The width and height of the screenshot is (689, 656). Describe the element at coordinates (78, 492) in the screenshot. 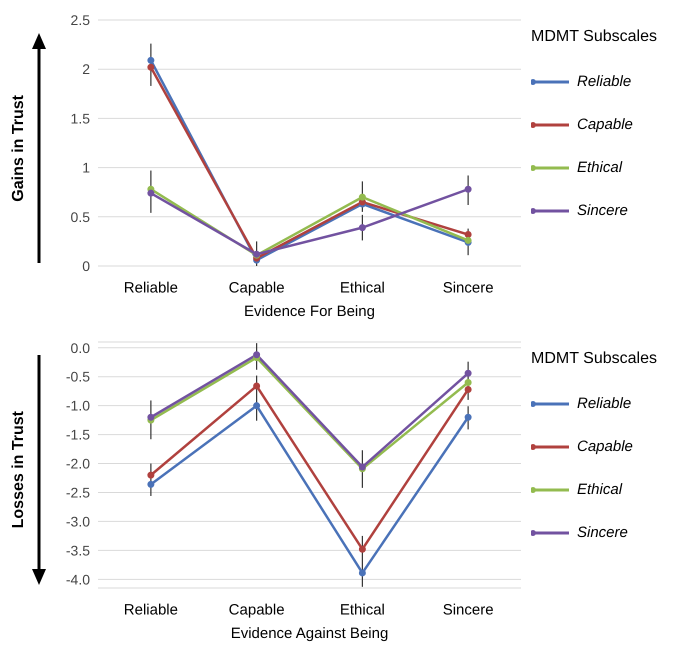

I see `y-tick-label: -2.5` at that location.